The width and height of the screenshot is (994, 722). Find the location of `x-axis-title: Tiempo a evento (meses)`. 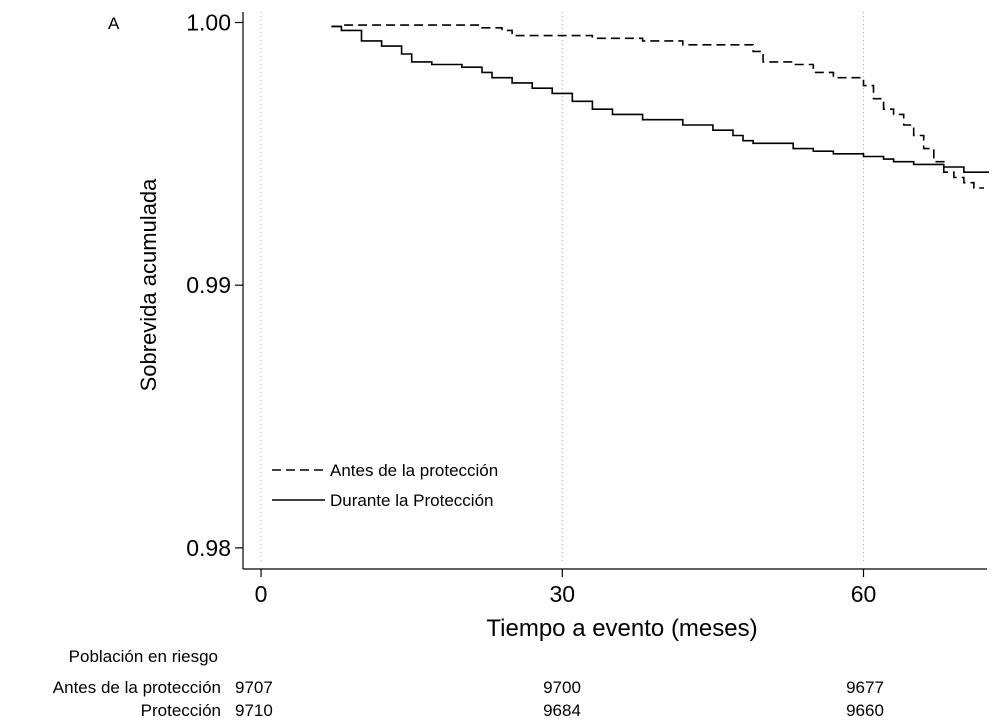

x-axis-title: Tiempo a evento (meses) is located at coordinates (621, 628).